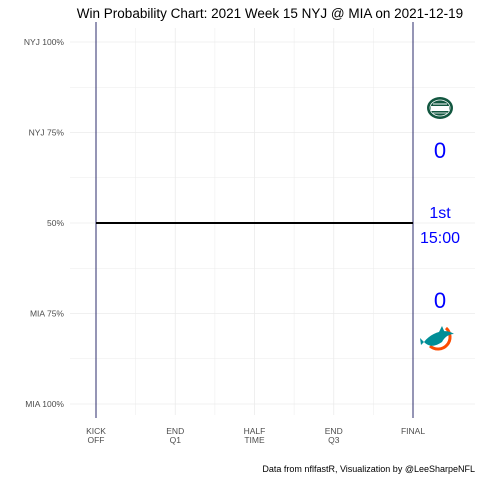 The width and height of the screenshot is (480, 480). I want to click on y-tick-label: NYJ 100%, so click(44, 42).